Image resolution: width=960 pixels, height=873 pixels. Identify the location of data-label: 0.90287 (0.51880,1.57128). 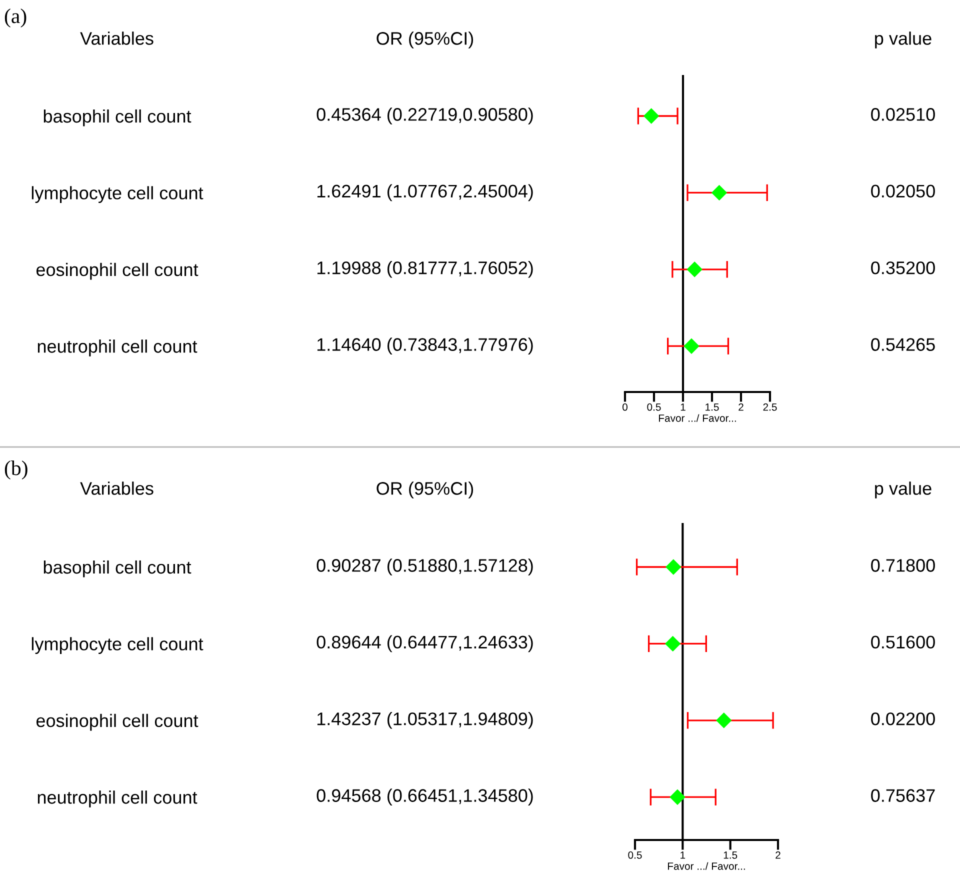
(424, 567).